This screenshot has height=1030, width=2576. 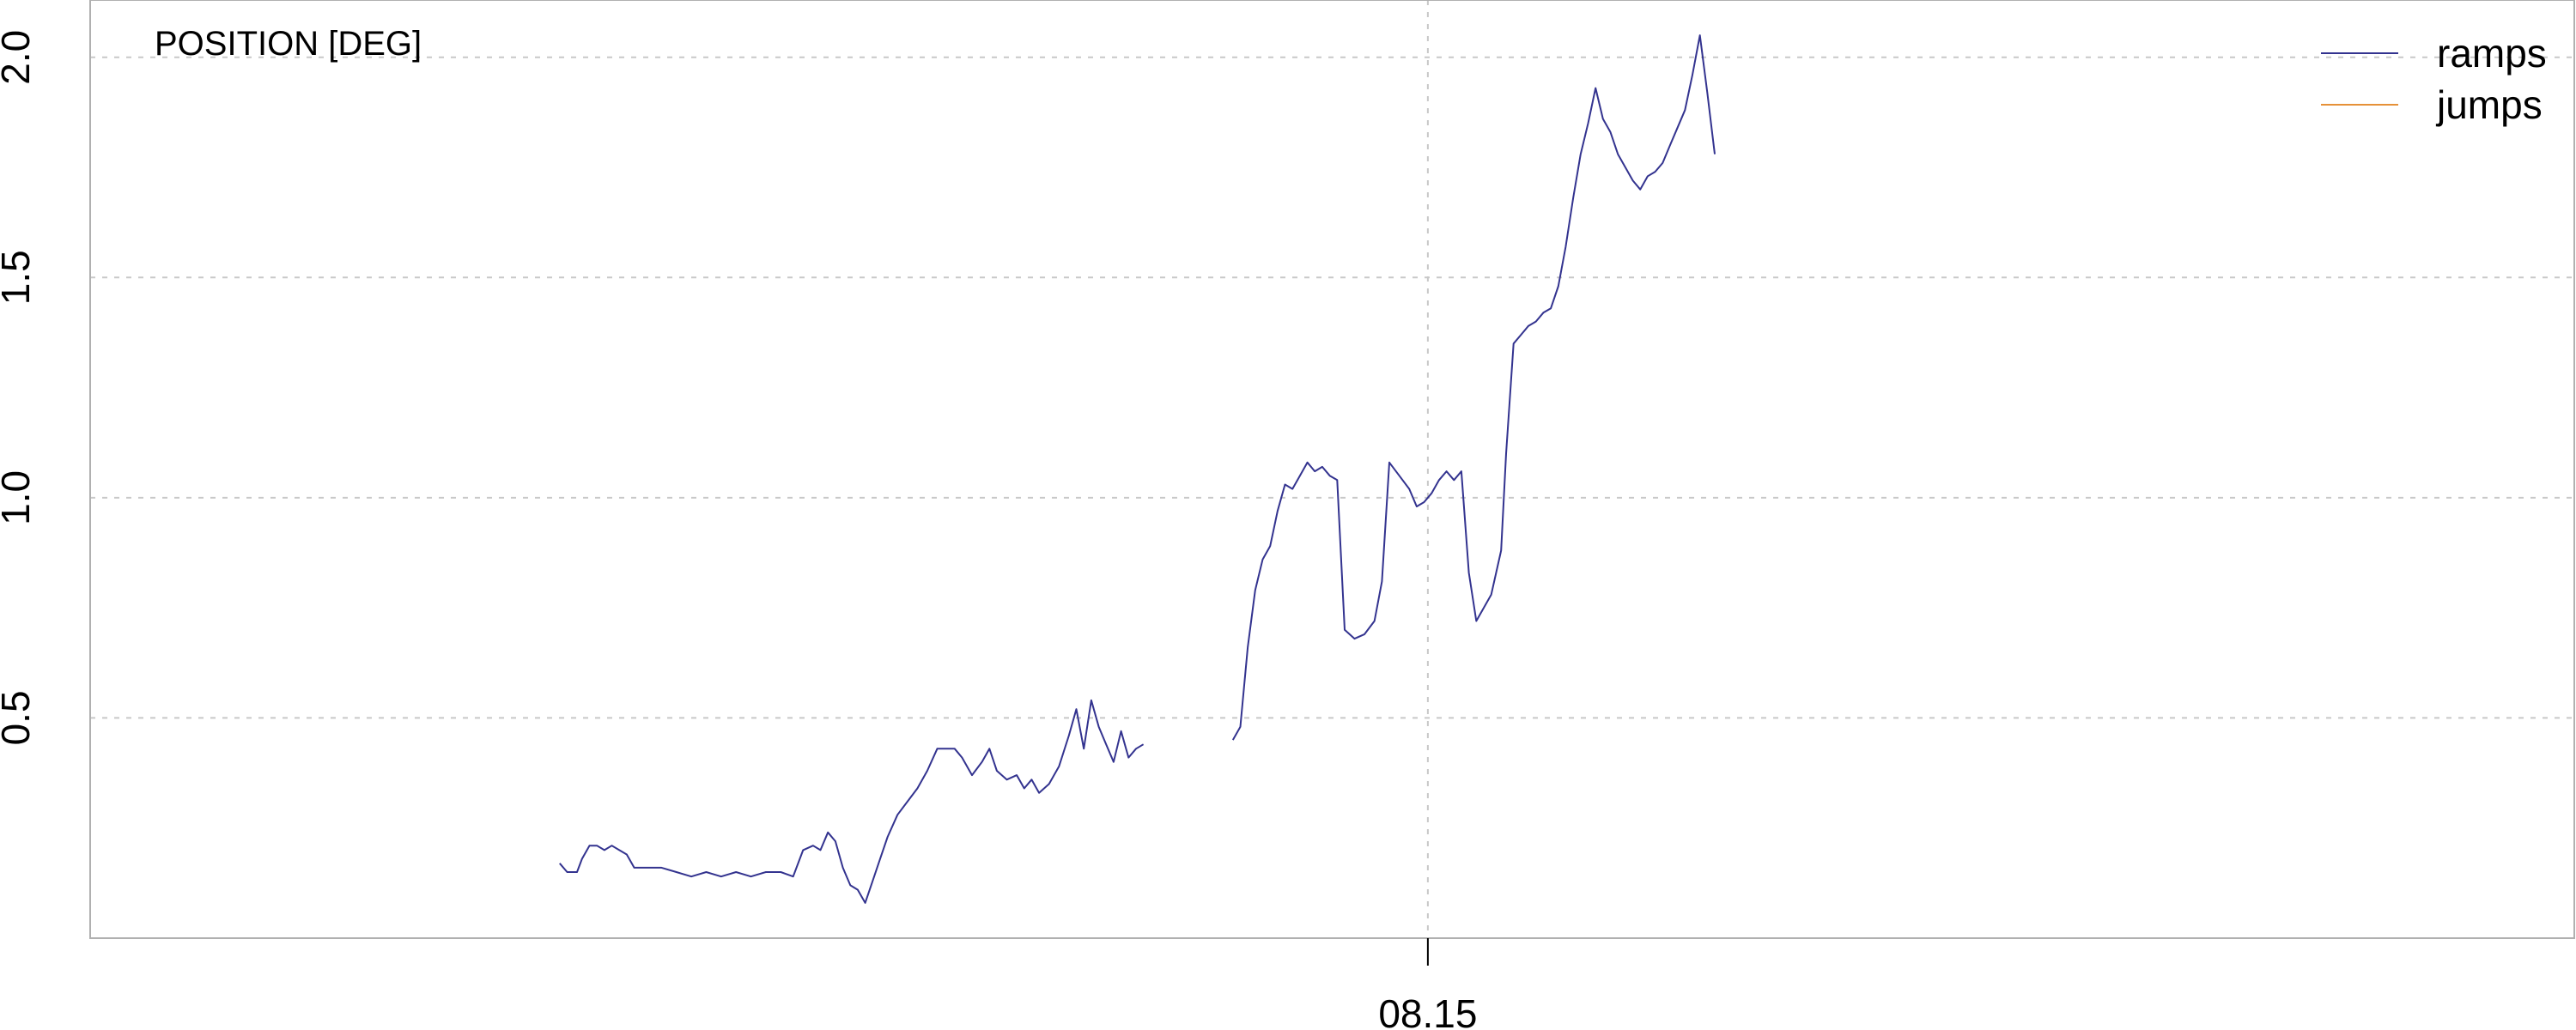 What do you see at coordinates (19, 497) in the screenshot?
I see `y-tick-label: 1.0` at bounding box center [19, 497].